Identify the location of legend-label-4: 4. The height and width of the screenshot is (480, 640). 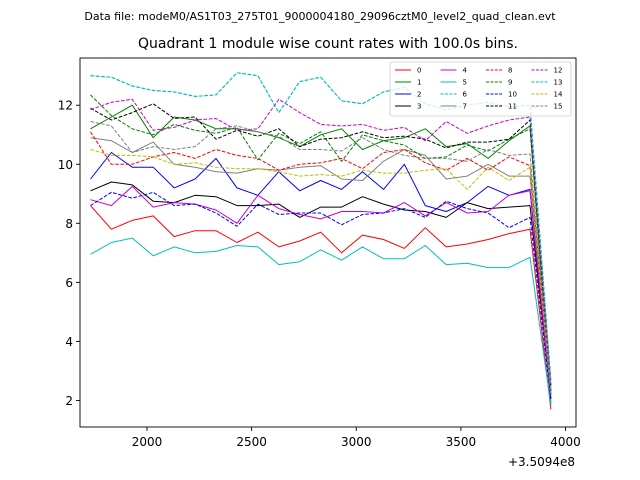
(465, 71).